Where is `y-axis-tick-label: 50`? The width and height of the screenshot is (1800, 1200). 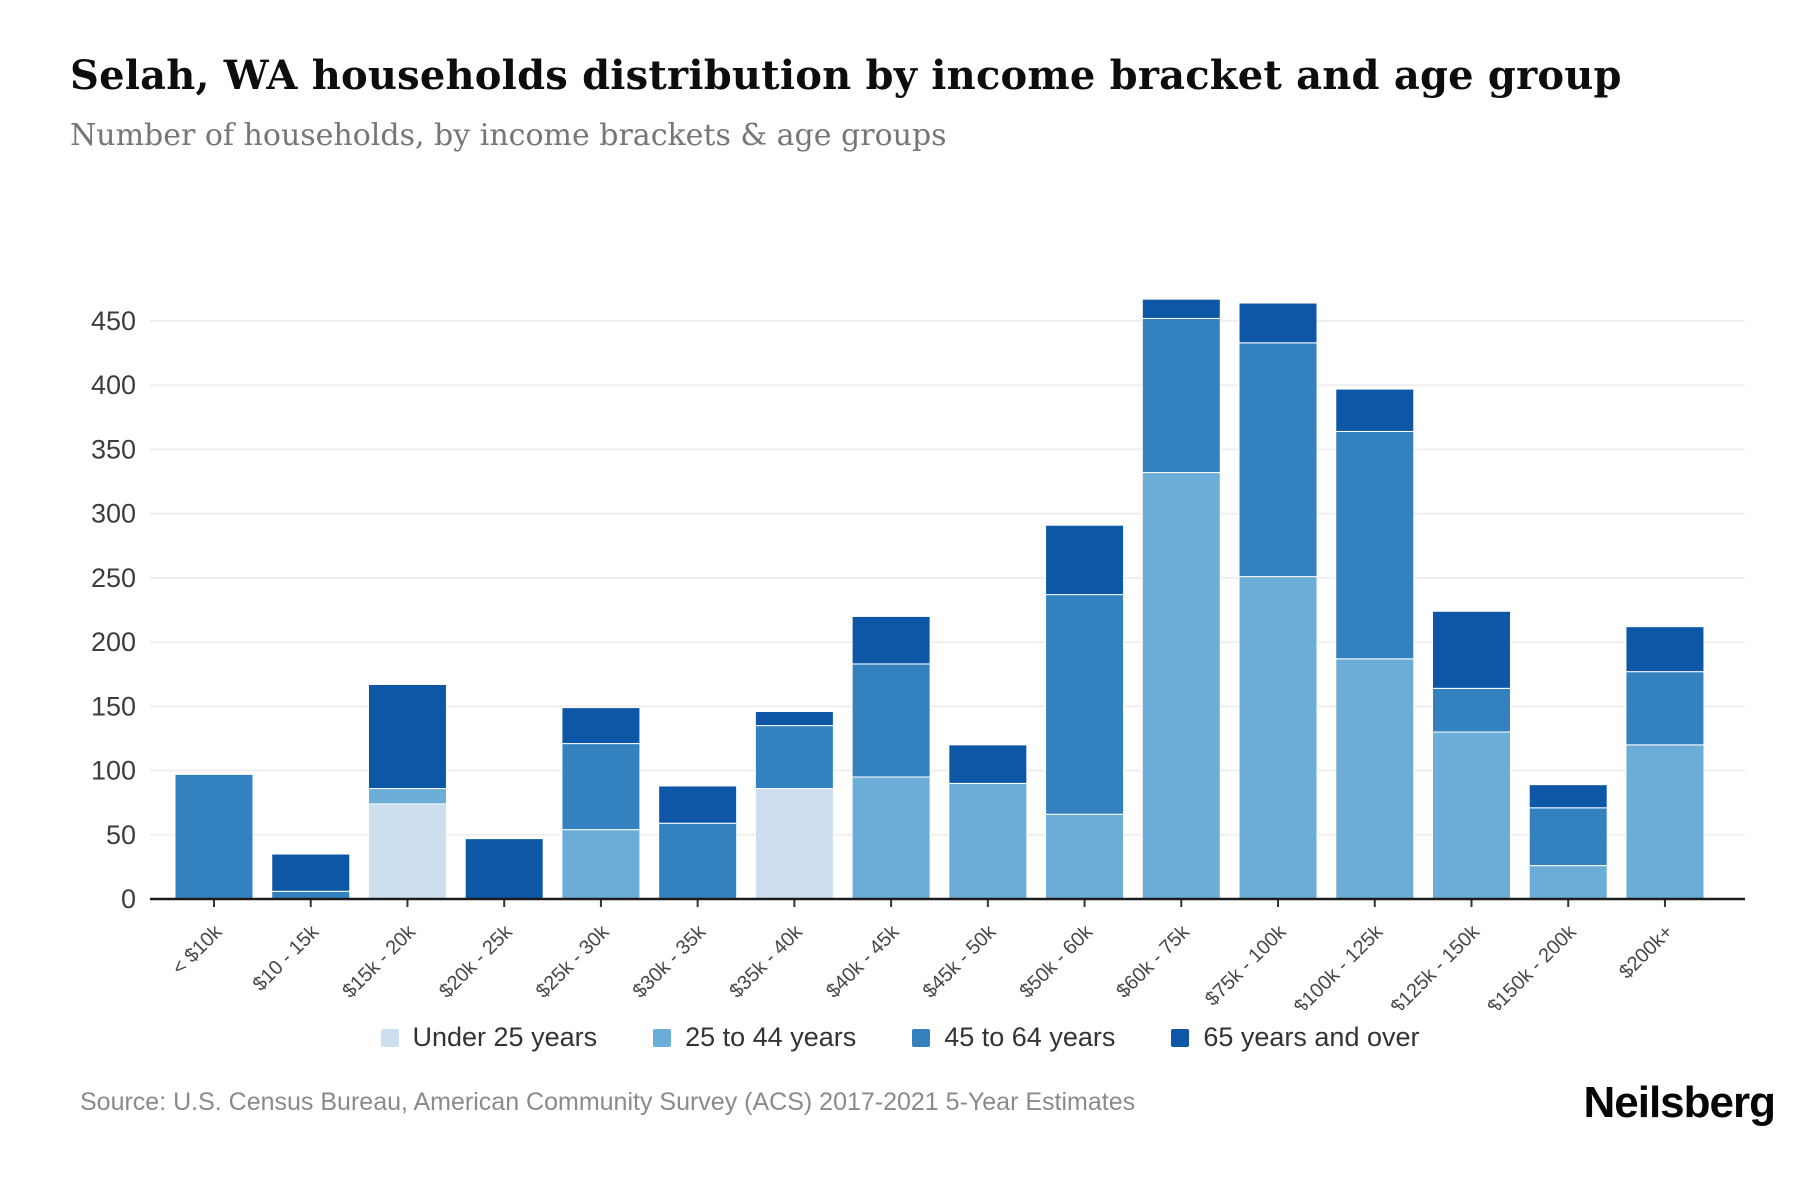 y-axis-tick-label: 50 is located at coordinates (121, 835).